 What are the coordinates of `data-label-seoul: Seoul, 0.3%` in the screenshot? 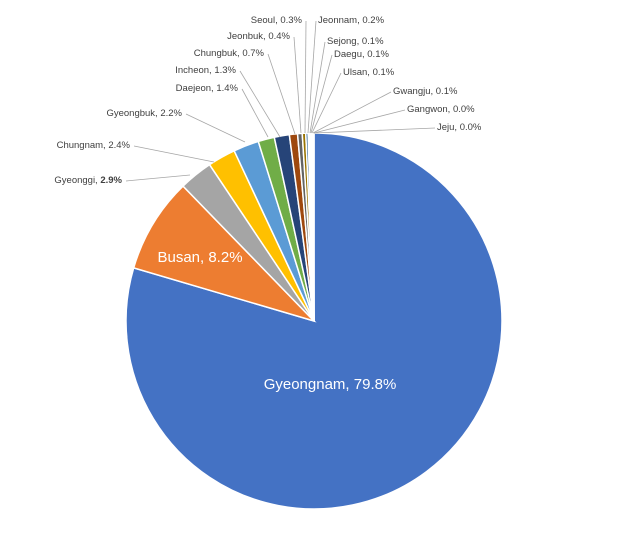 It's located at (277, 20).